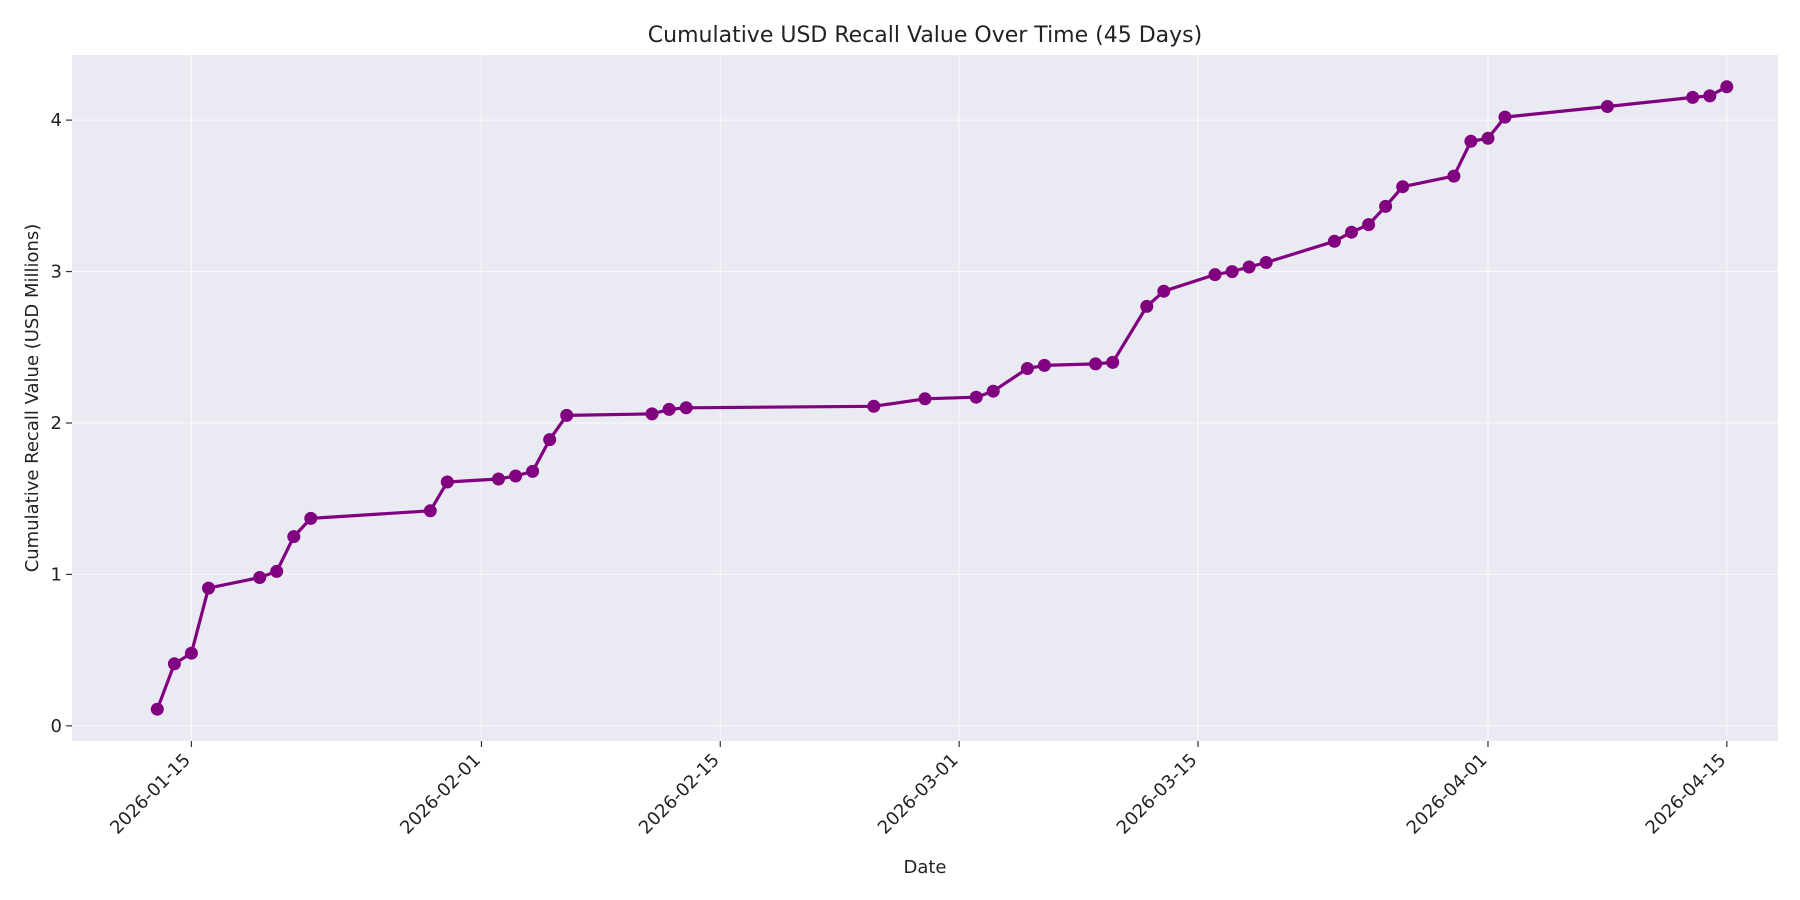 This screenshot has width=1800, height=900. What do you see at coordinates (1157, 794) in the screenshot?
I see `x-tick-label: 2026-03-15` at bounding box center [1157, 794].